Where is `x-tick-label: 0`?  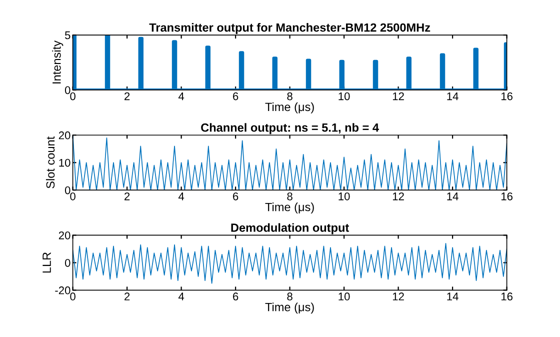
x-tick-label: 0 is located at coordinates (73, 296).